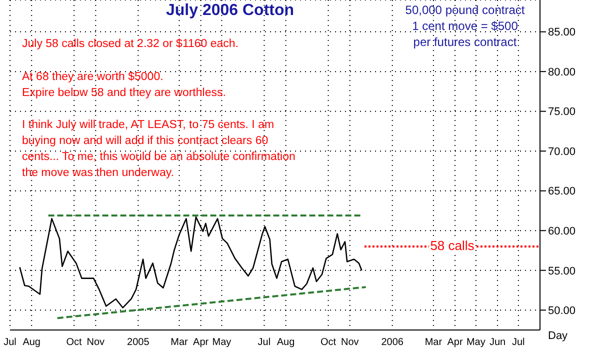 The width and height of the screenshot is (593, 350). I want to click on chart-title: July 2006 Cotton, so click(230, 11).